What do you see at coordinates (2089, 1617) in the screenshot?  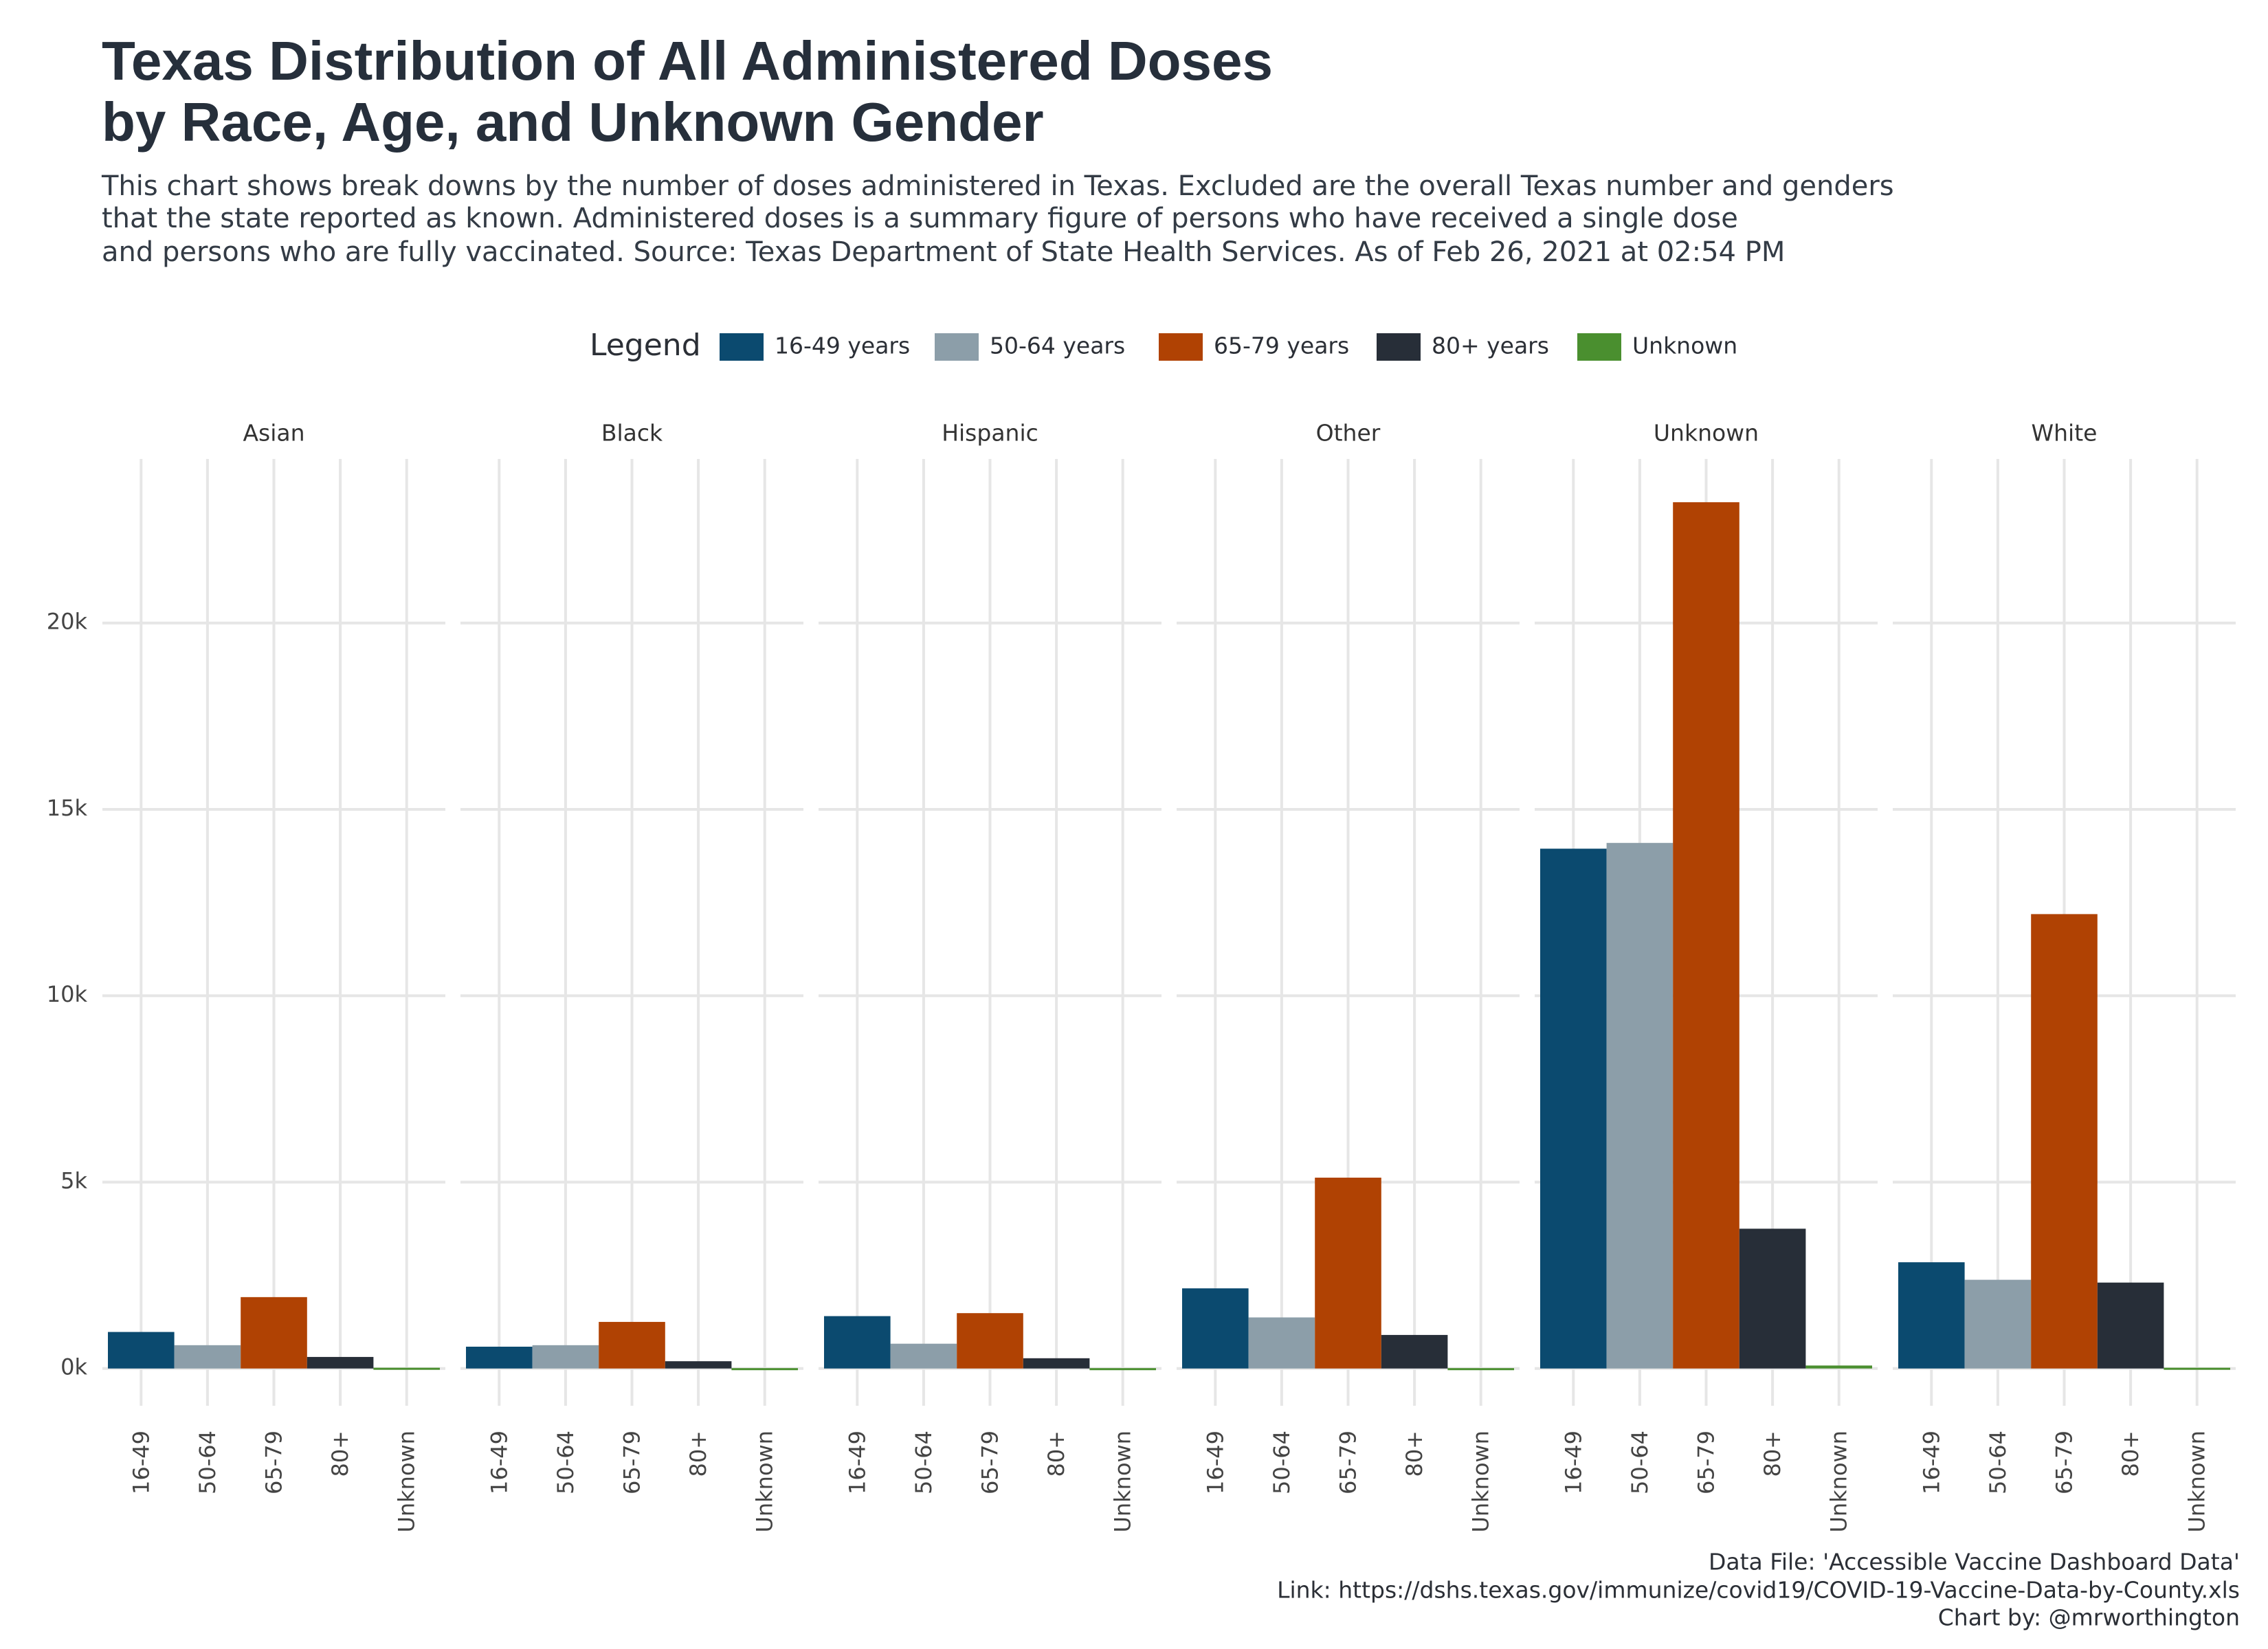 I see `caption: Chart by: @mrworthington` at bounding box center [2089, 1617].